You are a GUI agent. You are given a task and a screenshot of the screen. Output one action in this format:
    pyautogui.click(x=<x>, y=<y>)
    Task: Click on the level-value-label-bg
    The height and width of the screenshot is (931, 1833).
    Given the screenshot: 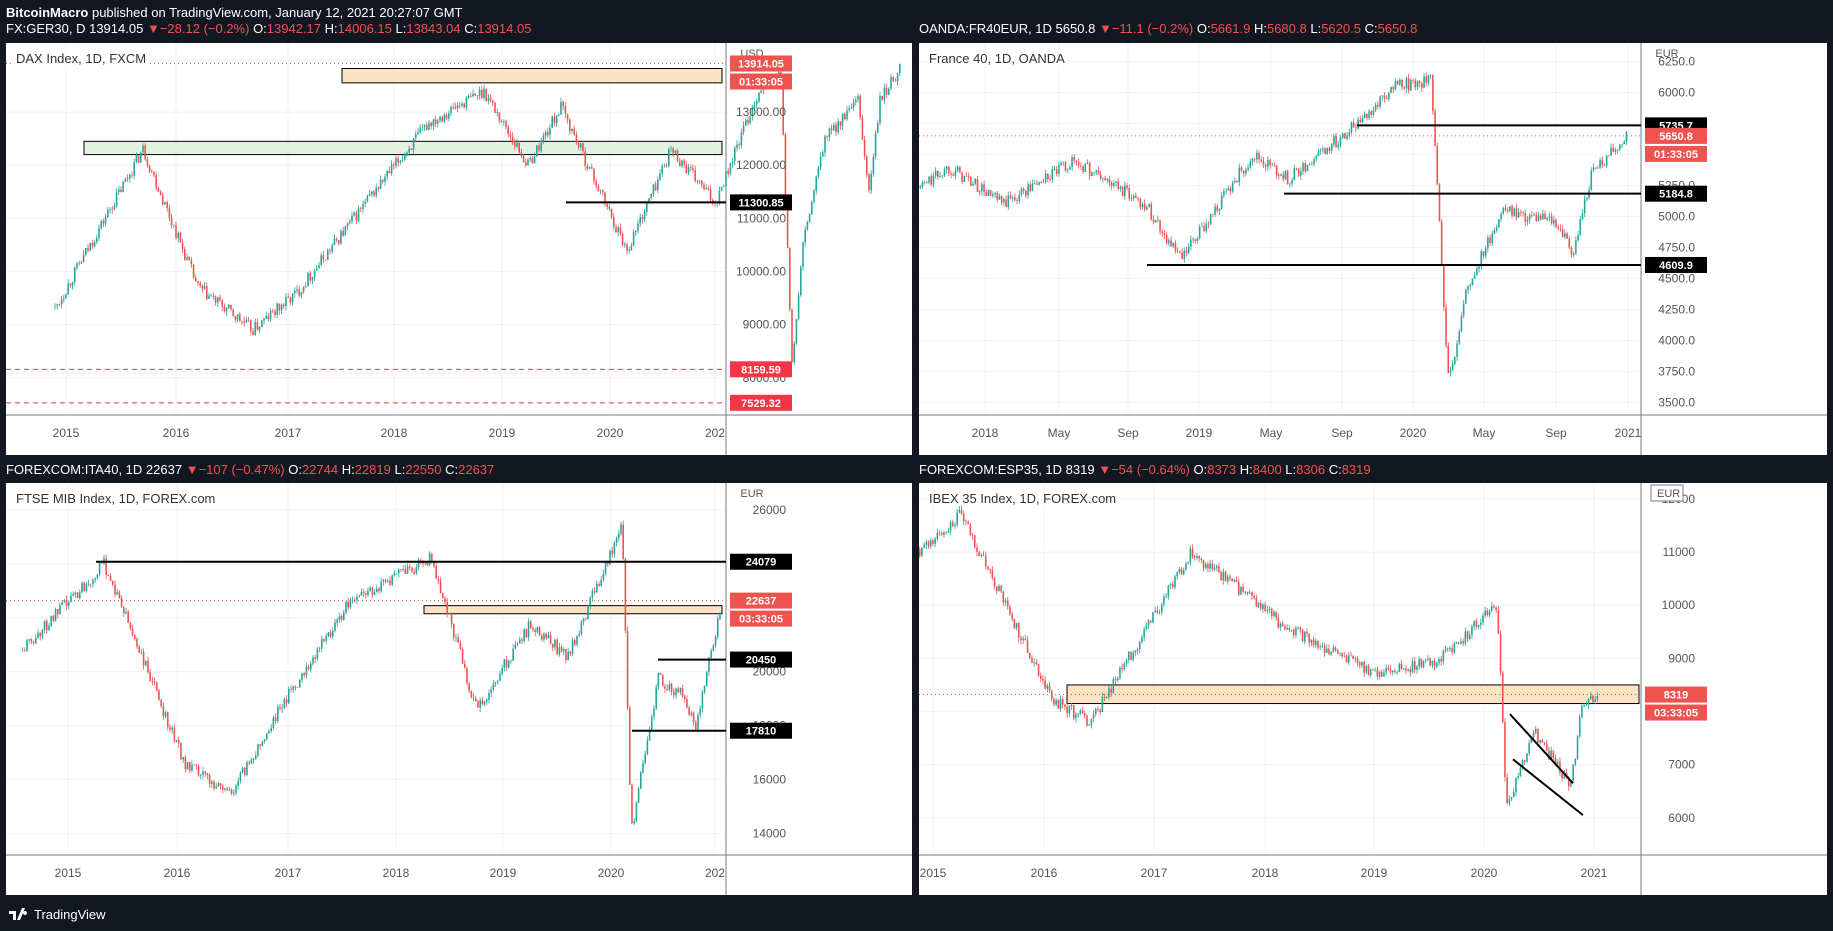 What is the action you would take?
    pyautogui.click(x=761, y=659)
    